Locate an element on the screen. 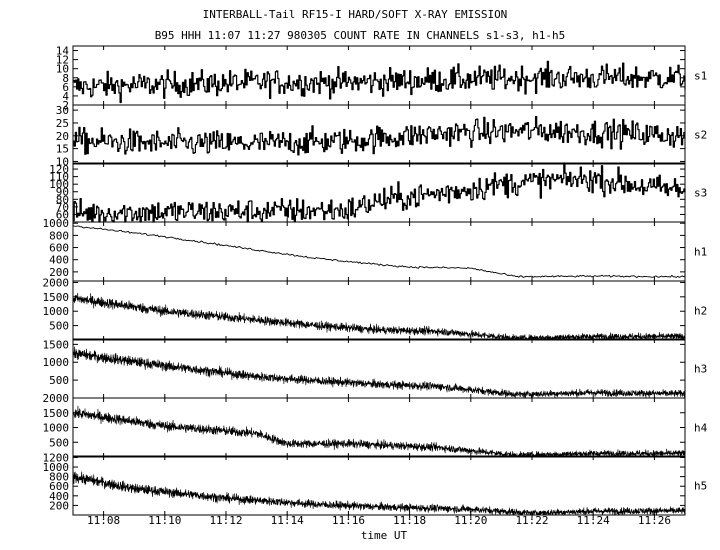  y-tick-label-s3: 90 is located at coordinates (62, 192).